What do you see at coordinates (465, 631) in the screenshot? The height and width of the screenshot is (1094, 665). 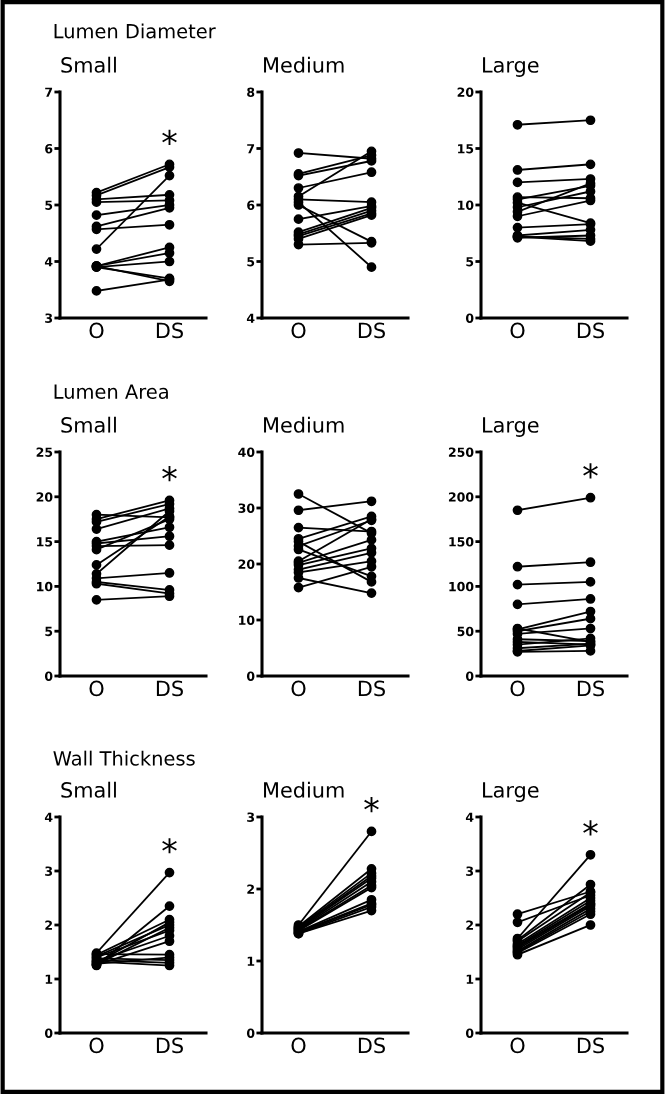 I see `y-tick-label: 50` at bounding box center [465, 631].